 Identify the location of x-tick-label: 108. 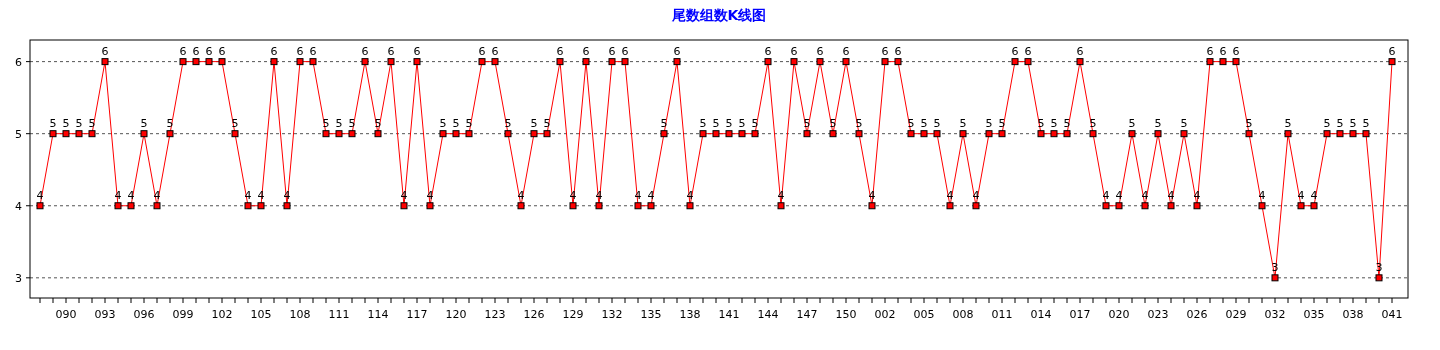
(300, 314).